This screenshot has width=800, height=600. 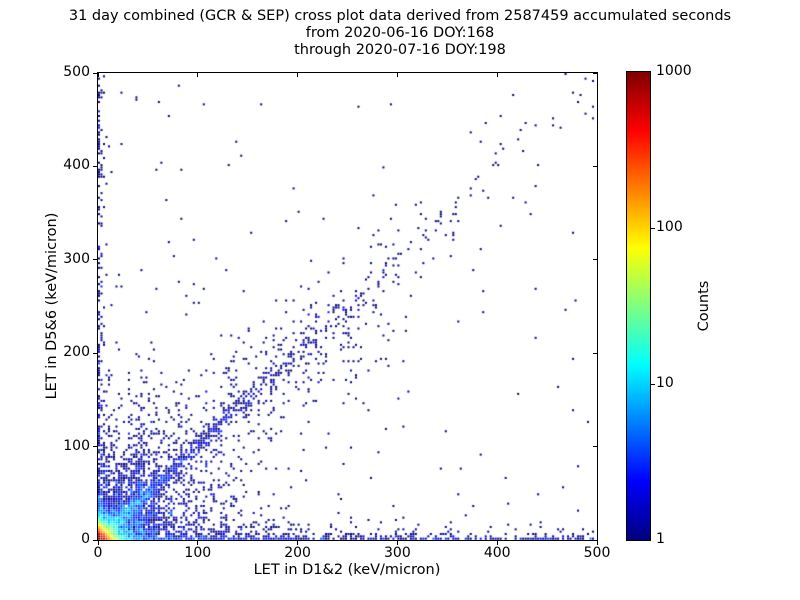 What do you see at coordinates (674, 71) in the screenshot?
I see `colorbar-tick-label: 1000` at bounding box center [674, 71].